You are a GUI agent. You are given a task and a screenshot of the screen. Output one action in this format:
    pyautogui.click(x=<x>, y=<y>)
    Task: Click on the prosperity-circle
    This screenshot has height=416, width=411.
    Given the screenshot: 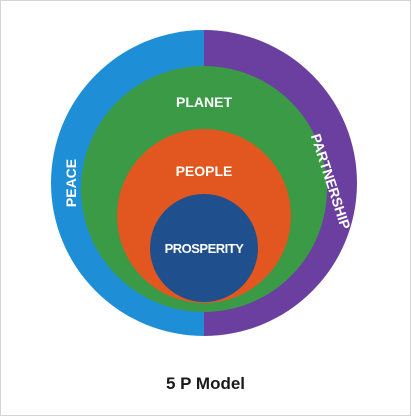 What is the action you would take?
    pyautogui.click(x=204, y=248)
    